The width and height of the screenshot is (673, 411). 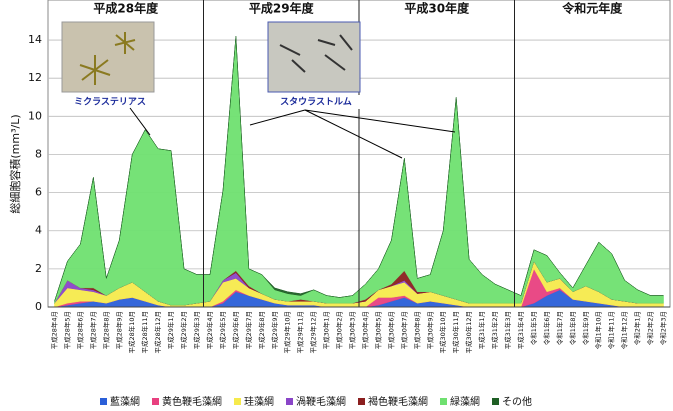 I want to click on x-tick-label: 平成30年8月, so click(x=416, y=330).